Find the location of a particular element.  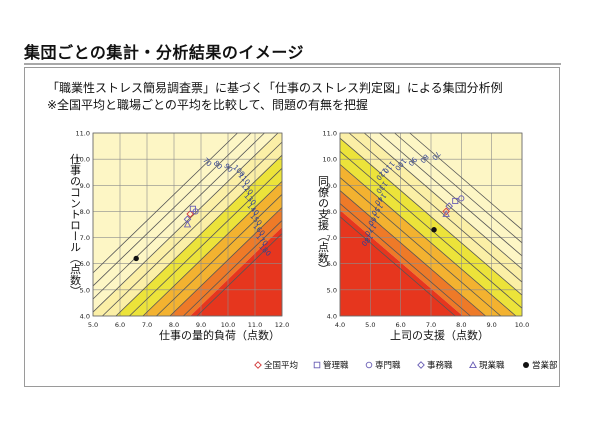

legend-label: 管理職 is located at coordinates (336, 365).